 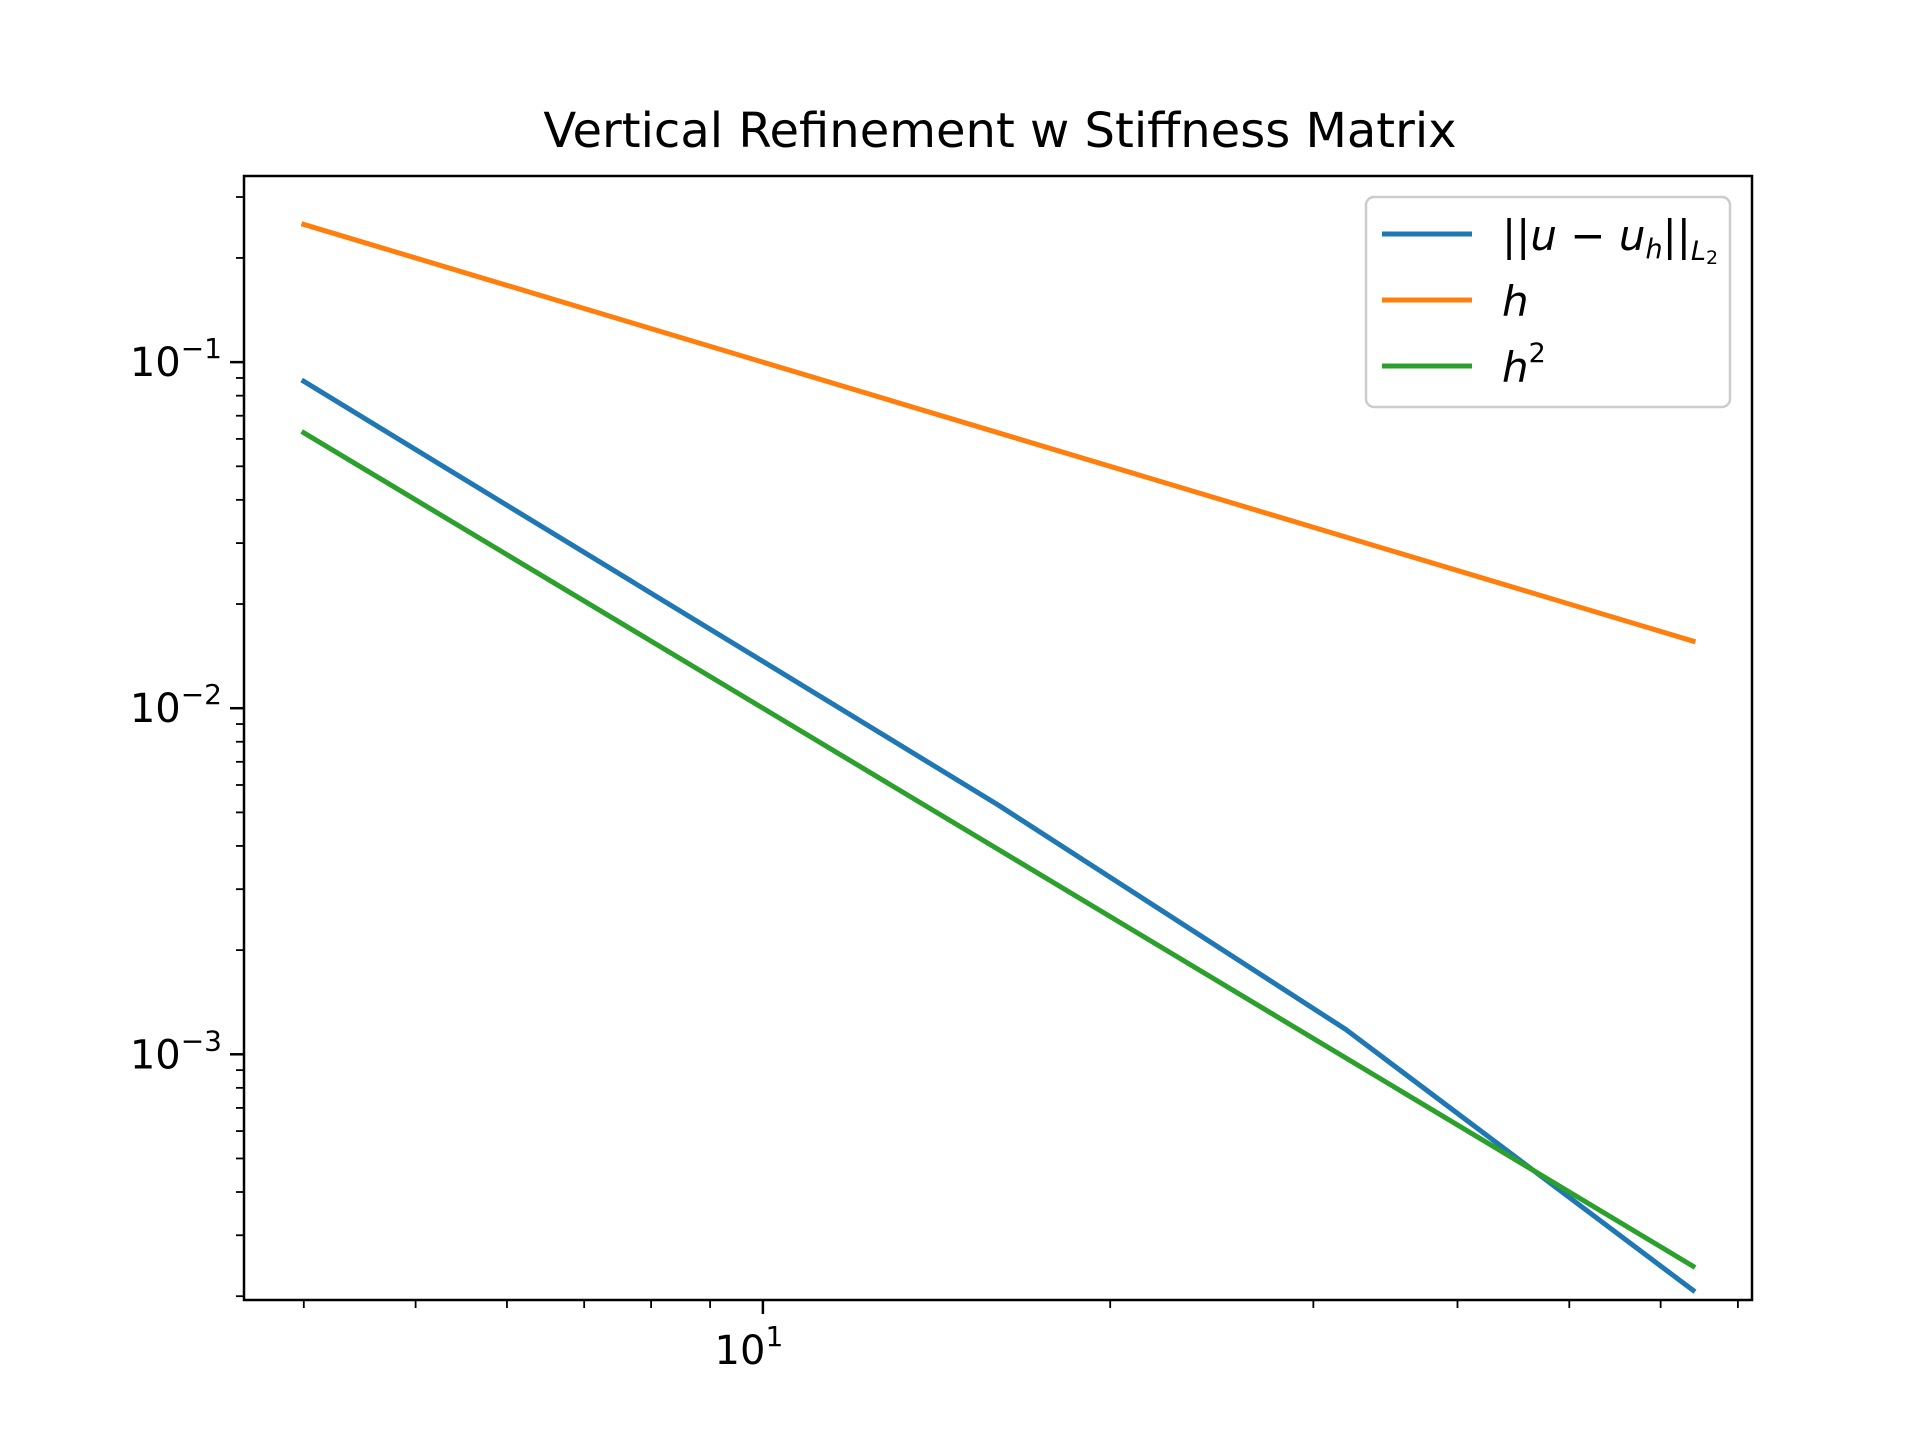 I want to click on legend-label-series-1: ||u − uh||L2, so click(x=1610, y=240).